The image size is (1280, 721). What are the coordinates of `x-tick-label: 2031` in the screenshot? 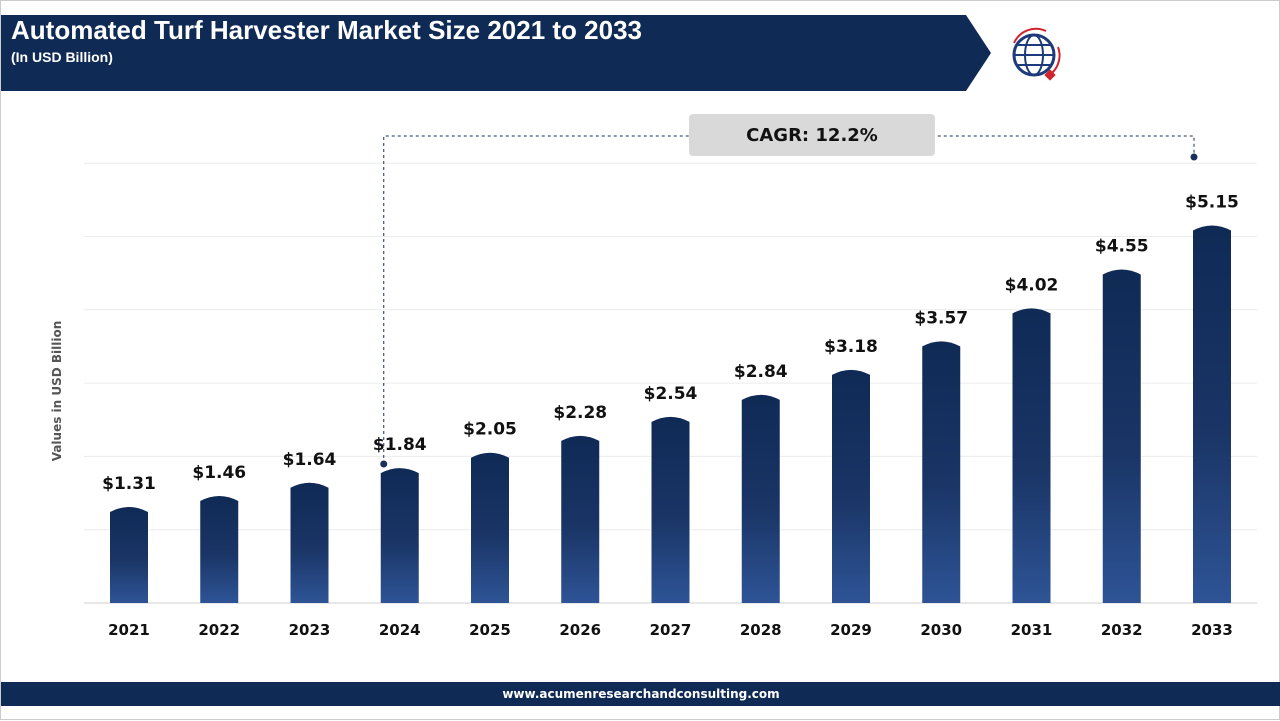 It's located at (1032, 630).